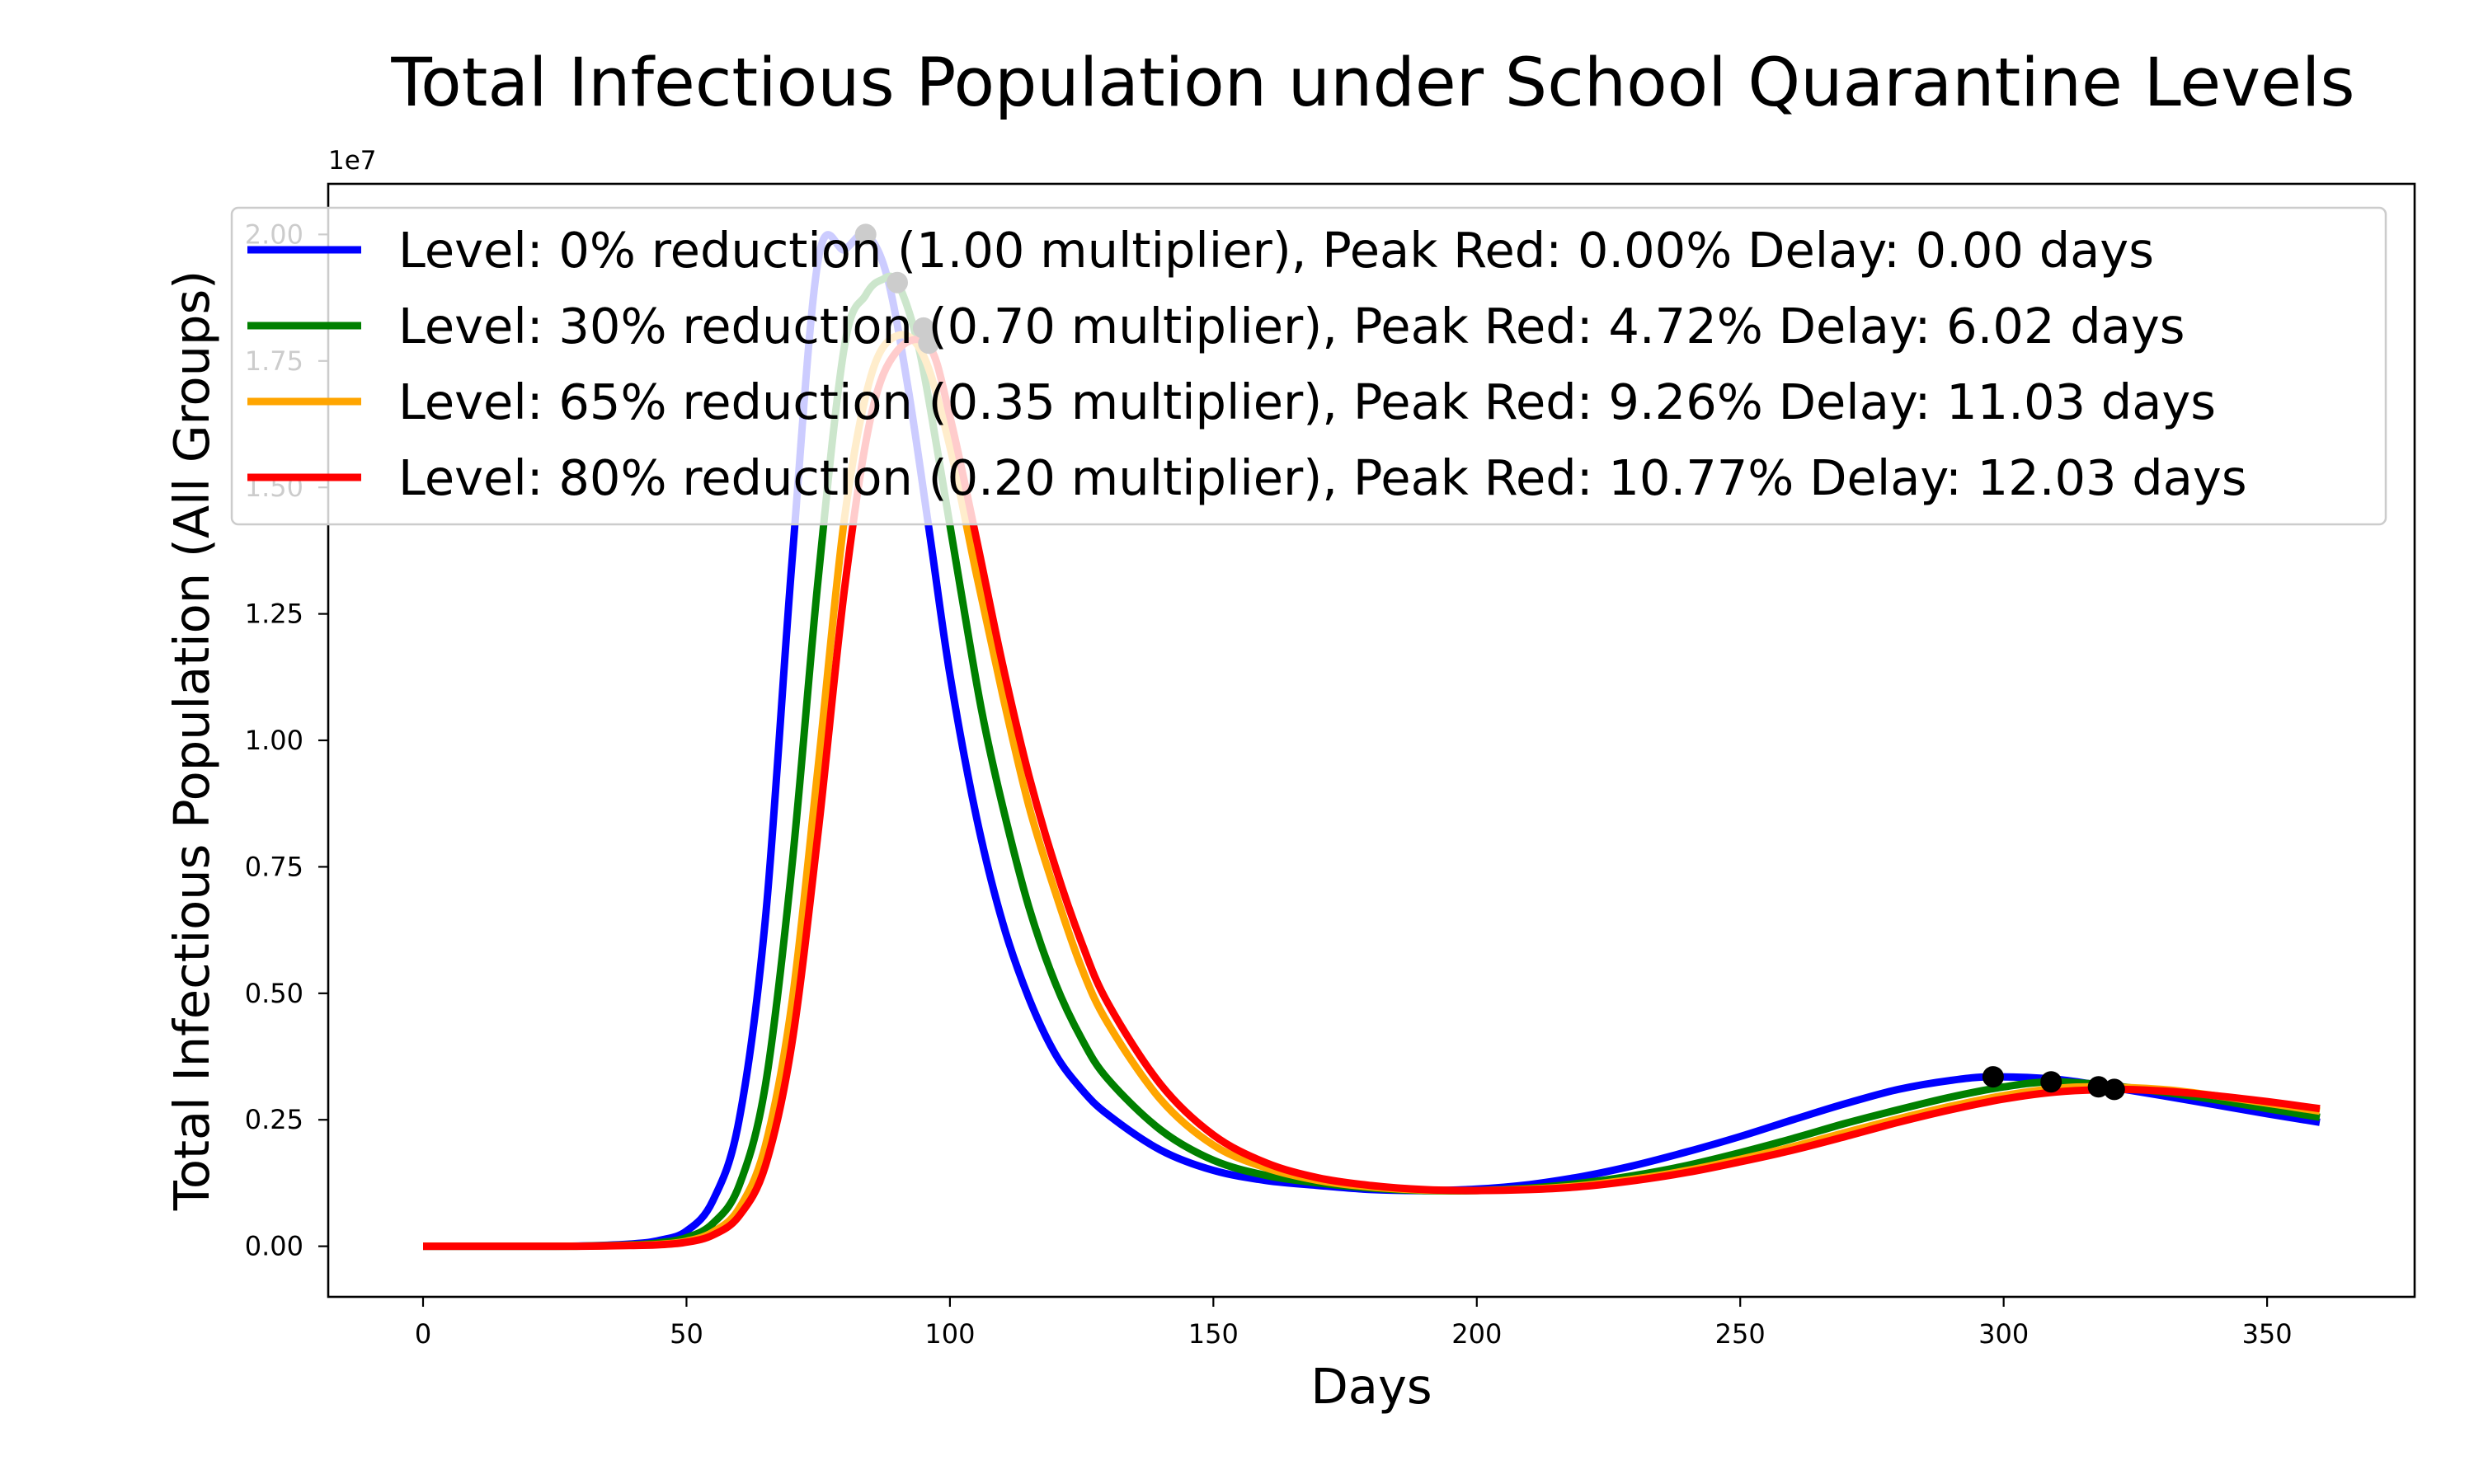 The width and height of the screenshot is (2474, 1484). I want to click on x-axis-ticks: 0 50 100 150 200 250 300 350, so click(1354, 1323).